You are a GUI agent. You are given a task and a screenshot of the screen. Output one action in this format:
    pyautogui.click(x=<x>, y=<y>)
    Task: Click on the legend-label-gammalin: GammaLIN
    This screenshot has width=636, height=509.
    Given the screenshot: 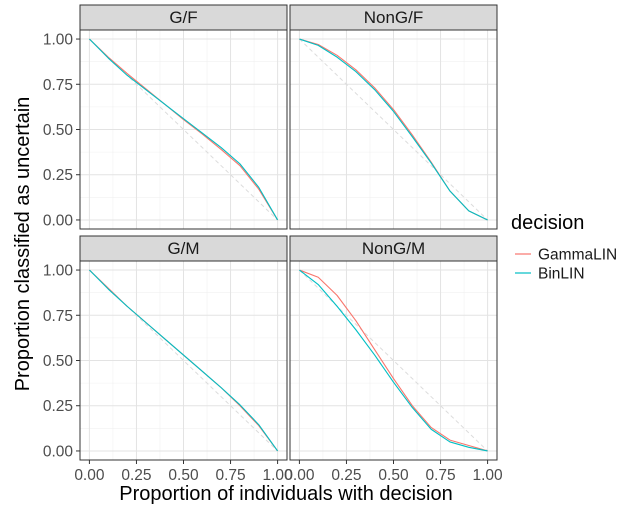 What is the action you would take?
    pyautogui.click(x=577, y=255)
    